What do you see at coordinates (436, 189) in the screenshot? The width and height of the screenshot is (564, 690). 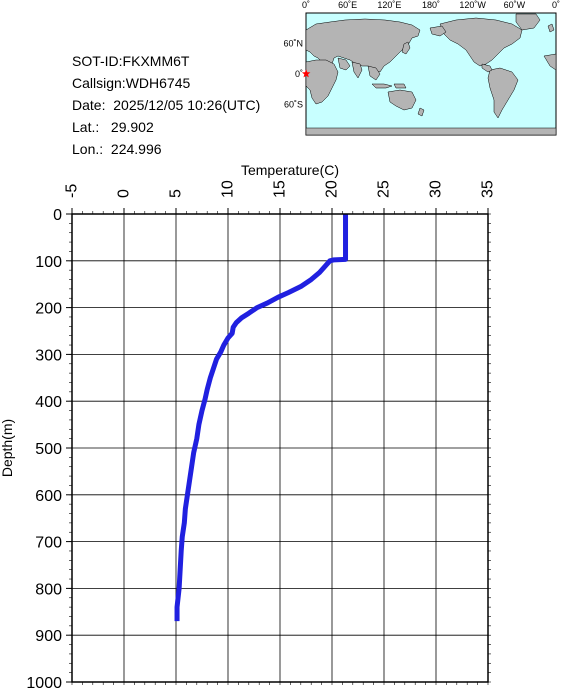 I see `x-tick-label: 30` at bounding box center [436, 189].